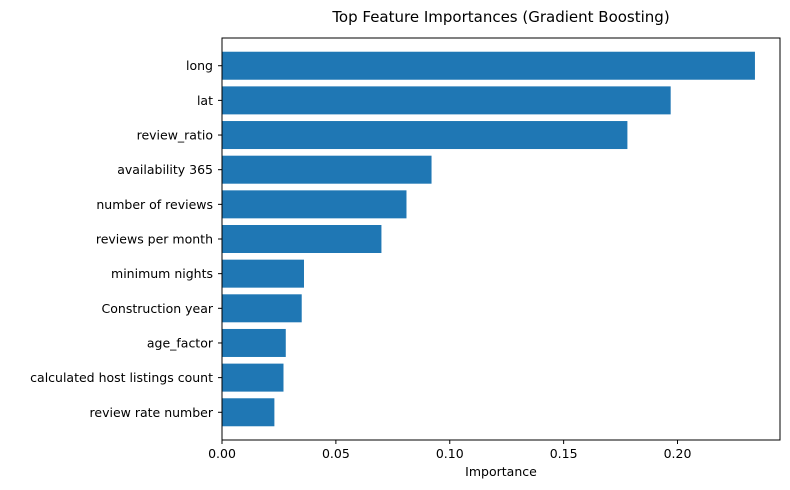  What do you see at coordinates (564, 453) in the screenshot?
I see `x-tick-label-3: 0.15` at bounding box center [564, 453].